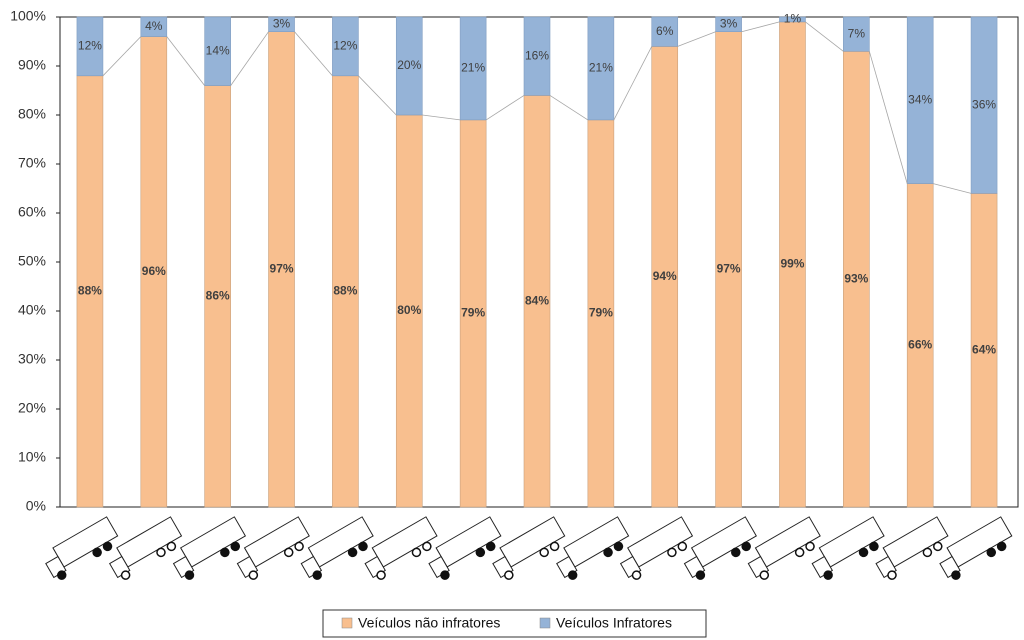 Image resolution: width=1024 pixels, height=640 pixels. Describe the element at coordinates (32, 261) in the screenshot. I see `y-tick-label: 50%` at that location.